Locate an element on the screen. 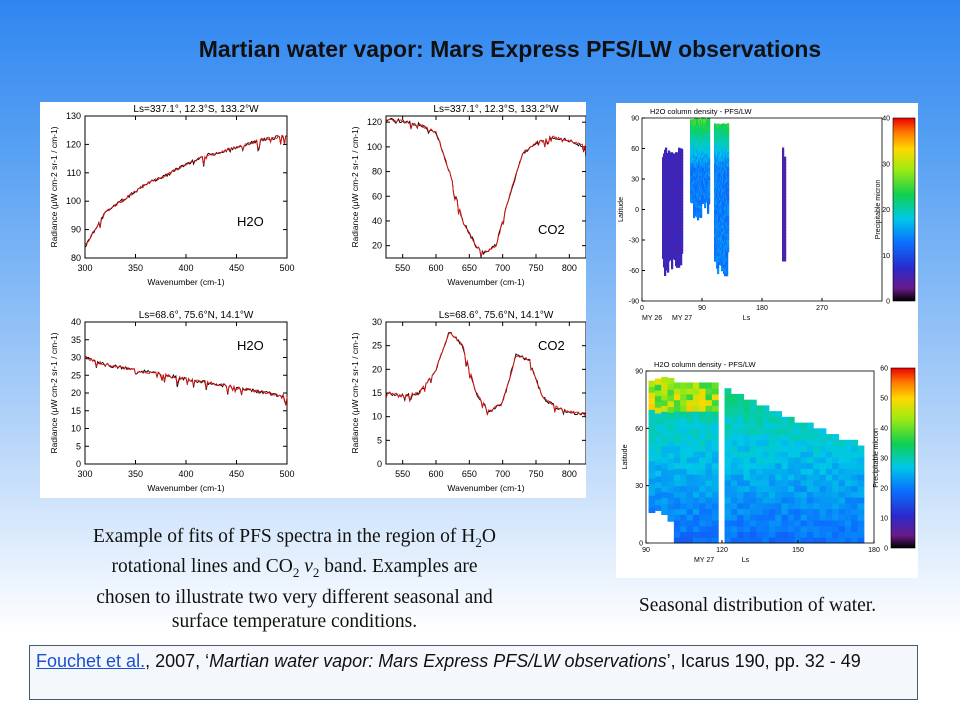 The height and width of the screenshot is (720, 960). y-tick-label: 80 is located at coordinates (377, 172).